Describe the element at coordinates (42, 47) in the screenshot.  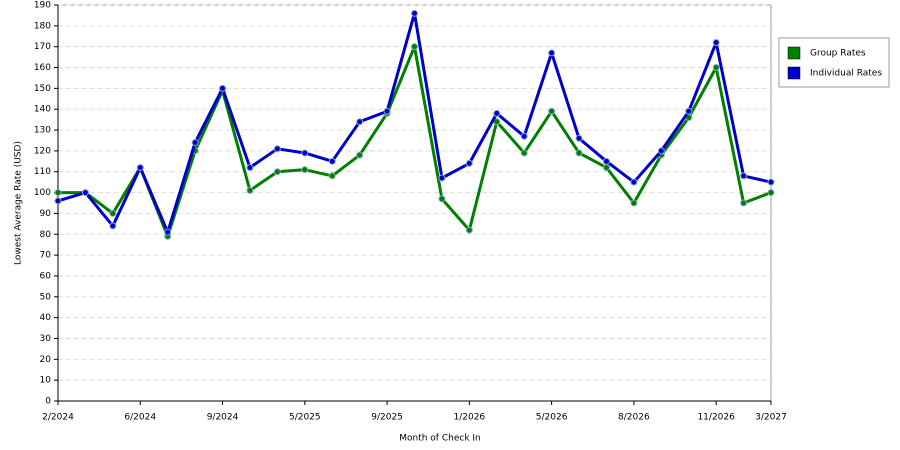
I see `y-tick-label: 170` at that location.